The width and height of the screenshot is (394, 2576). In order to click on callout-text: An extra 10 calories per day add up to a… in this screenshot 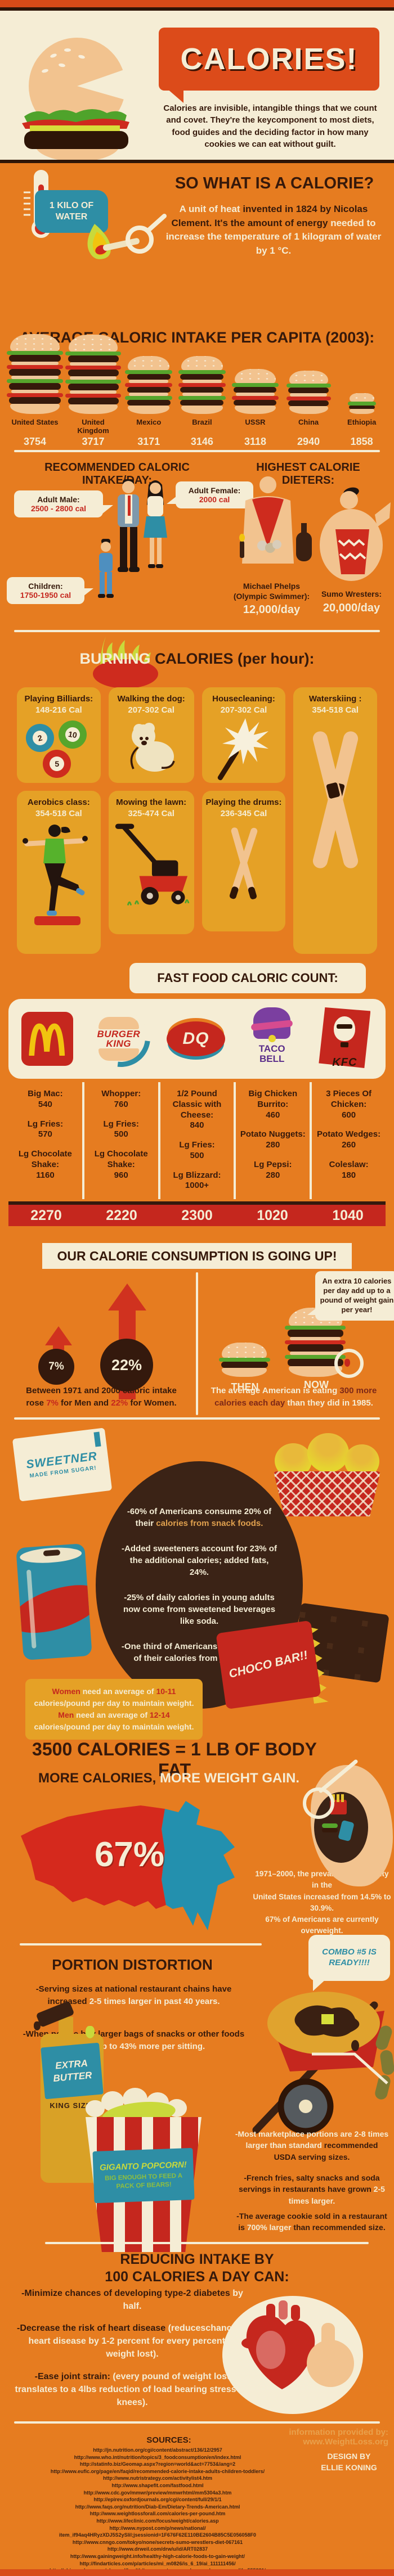, I will do `click(357, 1296)`.